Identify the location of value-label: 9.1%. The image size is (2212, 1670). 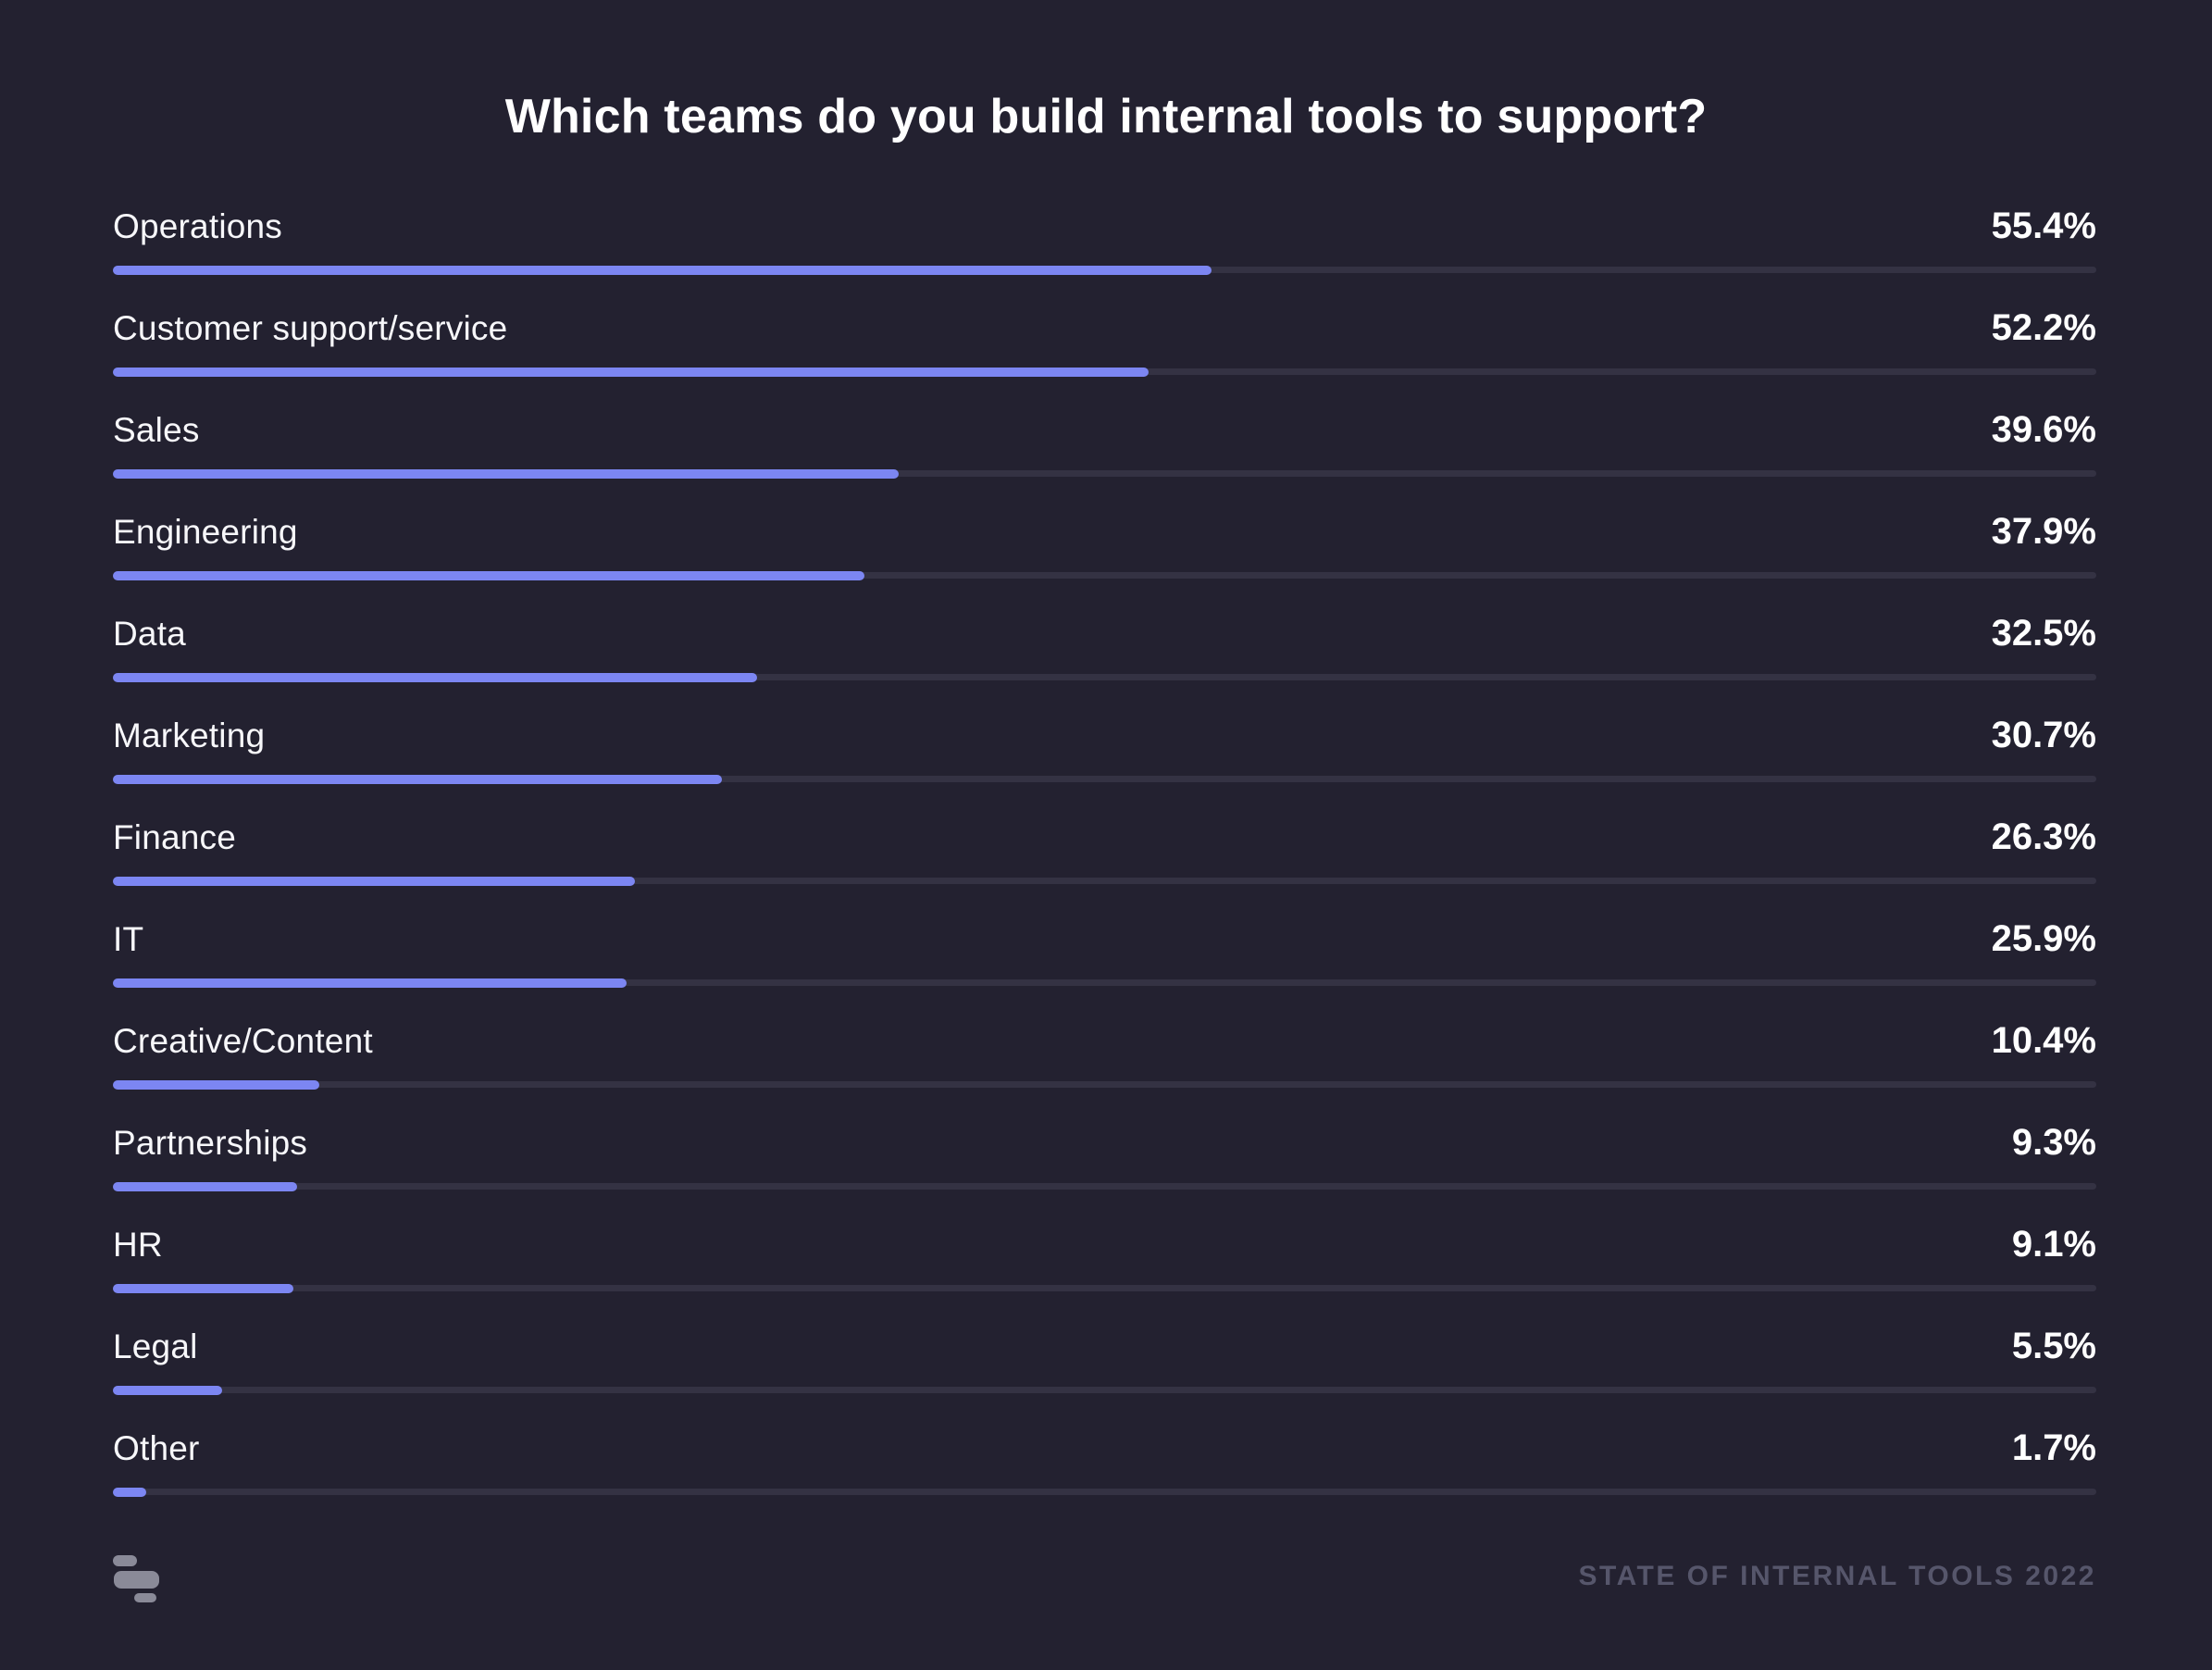
(2053, 1244).